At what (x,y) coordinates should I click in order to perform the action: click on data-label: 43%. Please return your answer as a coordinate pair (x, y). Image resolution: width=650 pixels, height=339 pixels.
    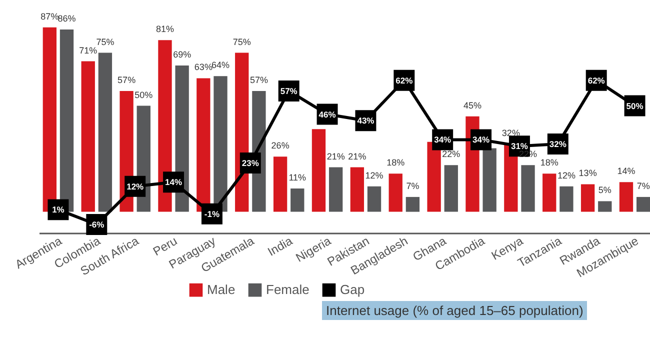
    Looking at the image, I should click on (366, 121).